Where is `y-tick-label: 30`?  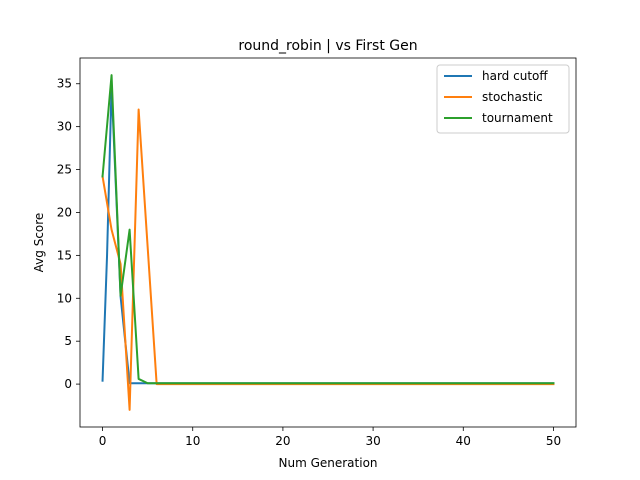 y-tick-label: 30 is located at coordinates (64, 127).